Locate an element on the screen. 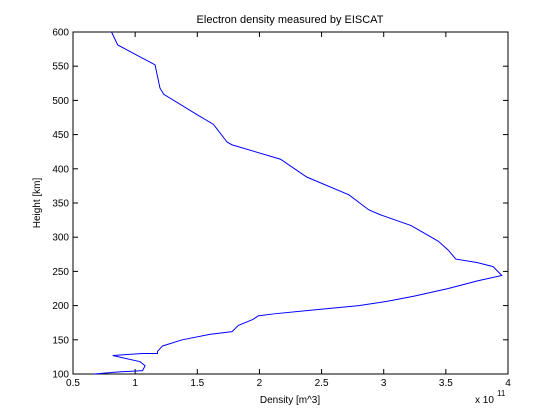  x-exponent-base: x 10 is located at coordinates (484, 400).